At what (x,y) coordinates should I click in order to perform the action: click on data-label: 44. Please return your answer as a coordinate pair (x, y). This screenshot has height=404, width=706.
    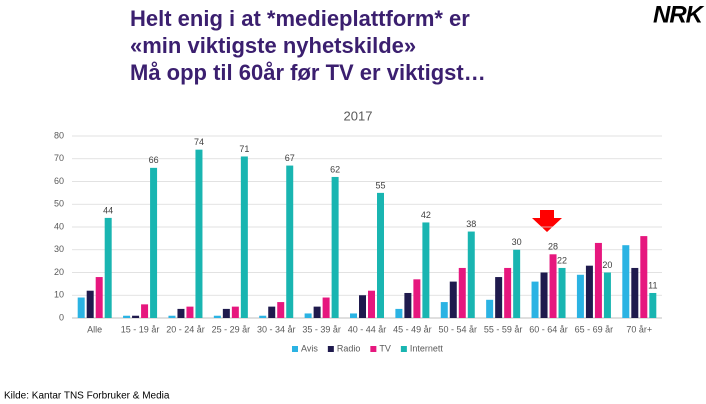
    Looking at the image, I should click on (108, 210).